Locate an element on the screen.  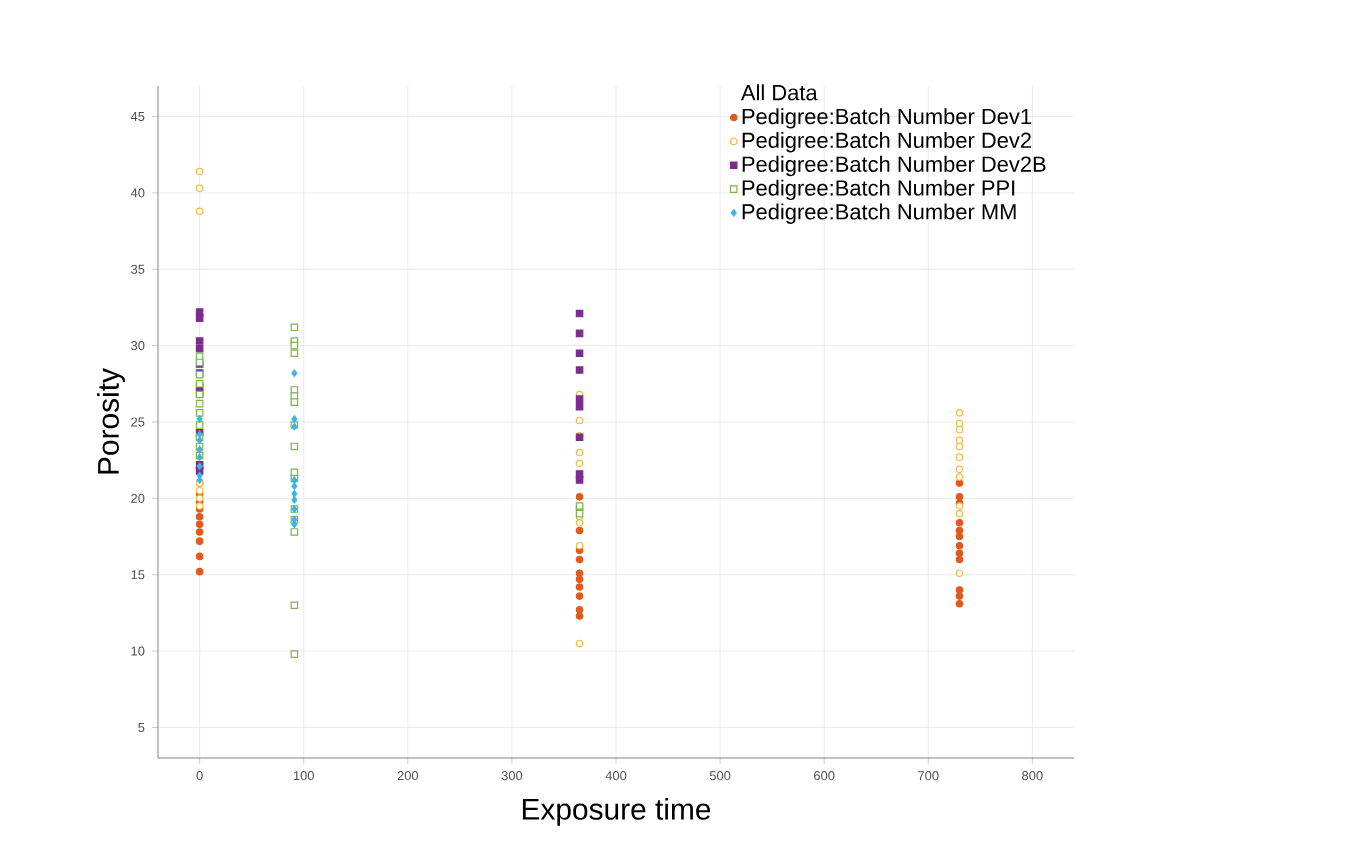
legend-label: Pedigree:Batch Number Dev2 is located at coordinates (886, 142).